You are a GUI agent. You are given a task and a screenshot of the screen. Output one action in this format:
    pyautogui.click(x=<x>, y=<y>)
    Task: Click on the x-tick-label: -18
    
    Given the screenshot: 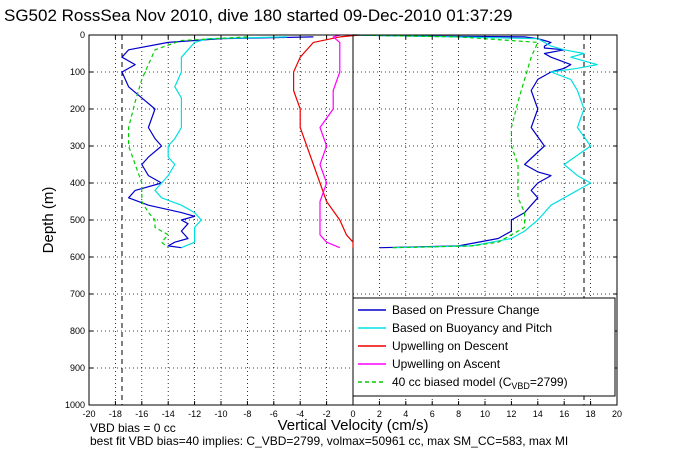 What is the action you would take?
    pyautogui.click(x=115, y=414)
    